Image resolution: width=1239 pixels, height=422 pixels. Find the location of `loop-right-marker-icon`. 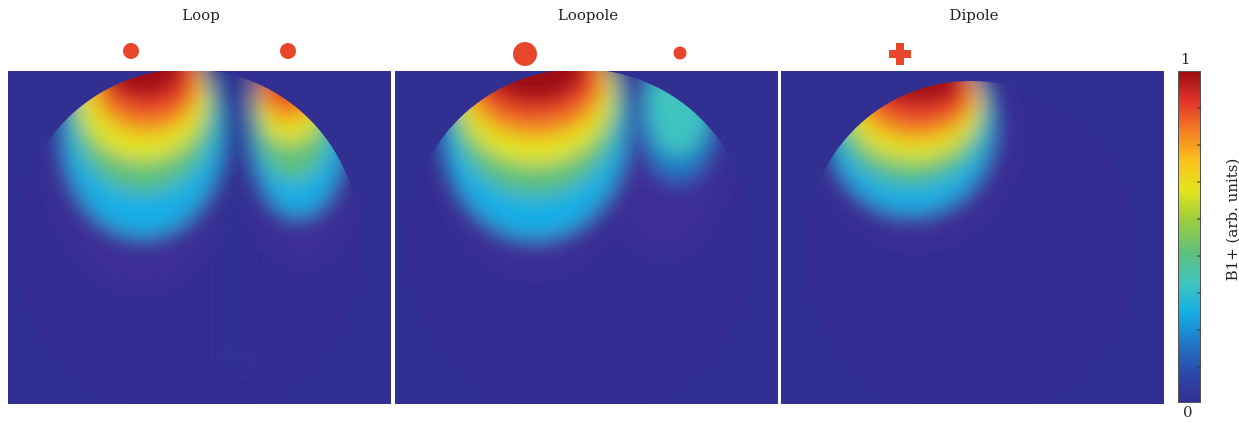

loop-right-marker-icon is located at coordinates (288, 51).